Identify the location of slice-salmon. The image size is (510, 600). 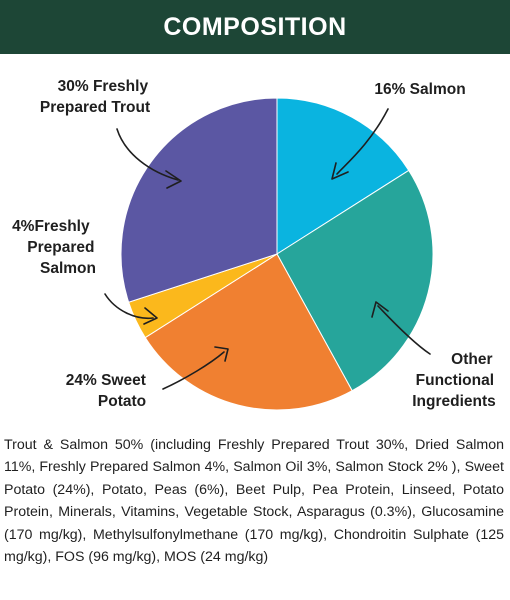
(343, 176).